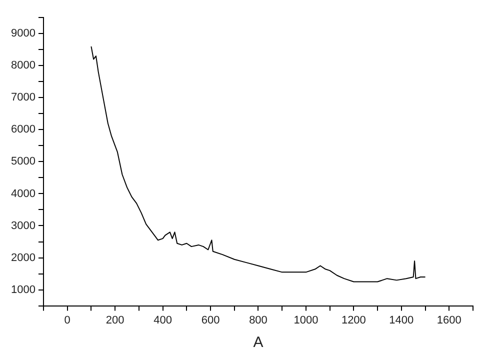 The width and height of the screenshot is (495, 364). I want to click on x-tick-label: 1400, so click(401, 320).